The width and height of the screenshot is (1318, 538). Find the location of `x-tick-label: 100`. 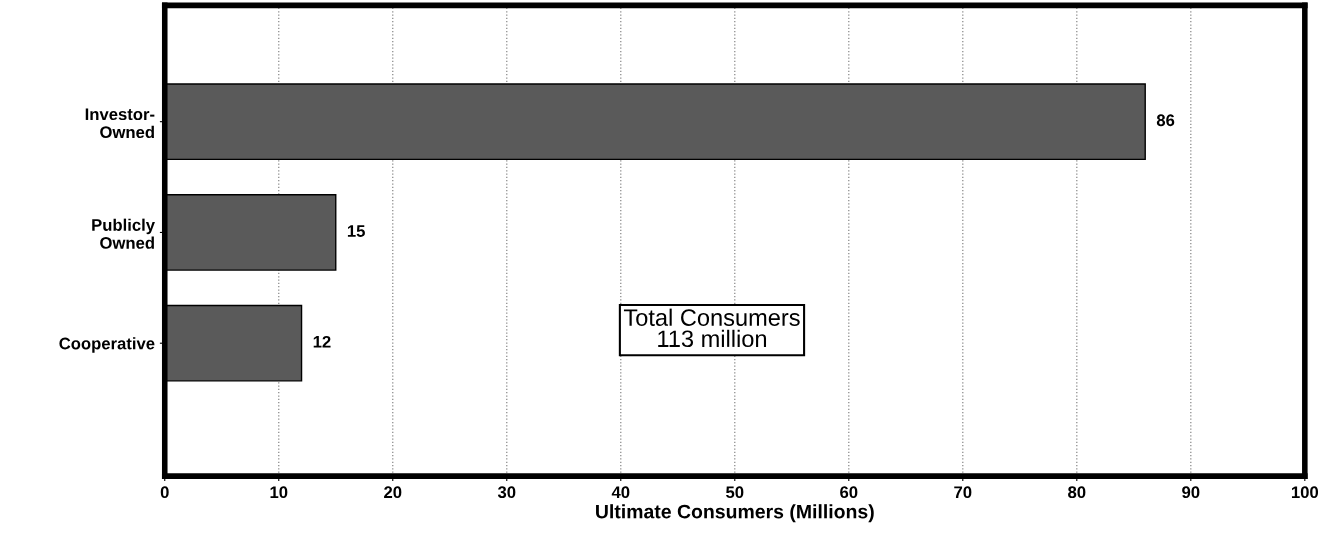

x-tick-label: 100 is located at coordinates (1304, 492).